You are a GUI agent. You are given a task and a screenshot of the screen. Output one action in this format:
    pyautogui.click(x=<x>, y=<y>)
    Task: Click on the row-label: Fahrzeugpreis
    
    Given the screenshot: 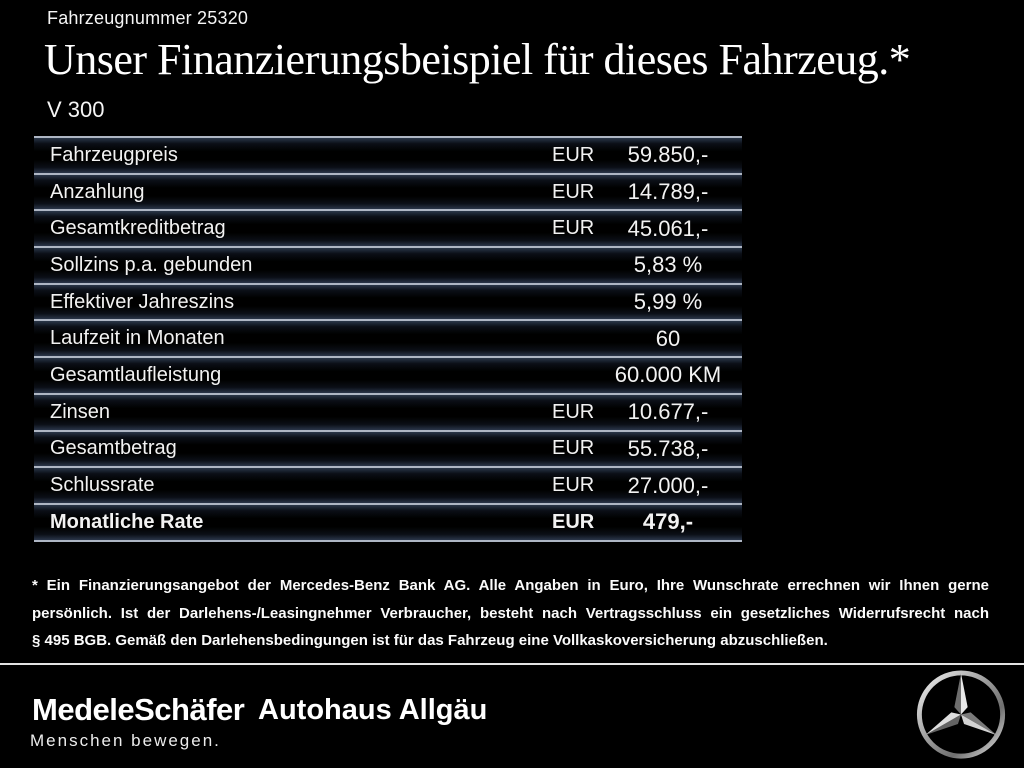 What is the action you would take?
    pyautogui.click(x=114, y=154)
    